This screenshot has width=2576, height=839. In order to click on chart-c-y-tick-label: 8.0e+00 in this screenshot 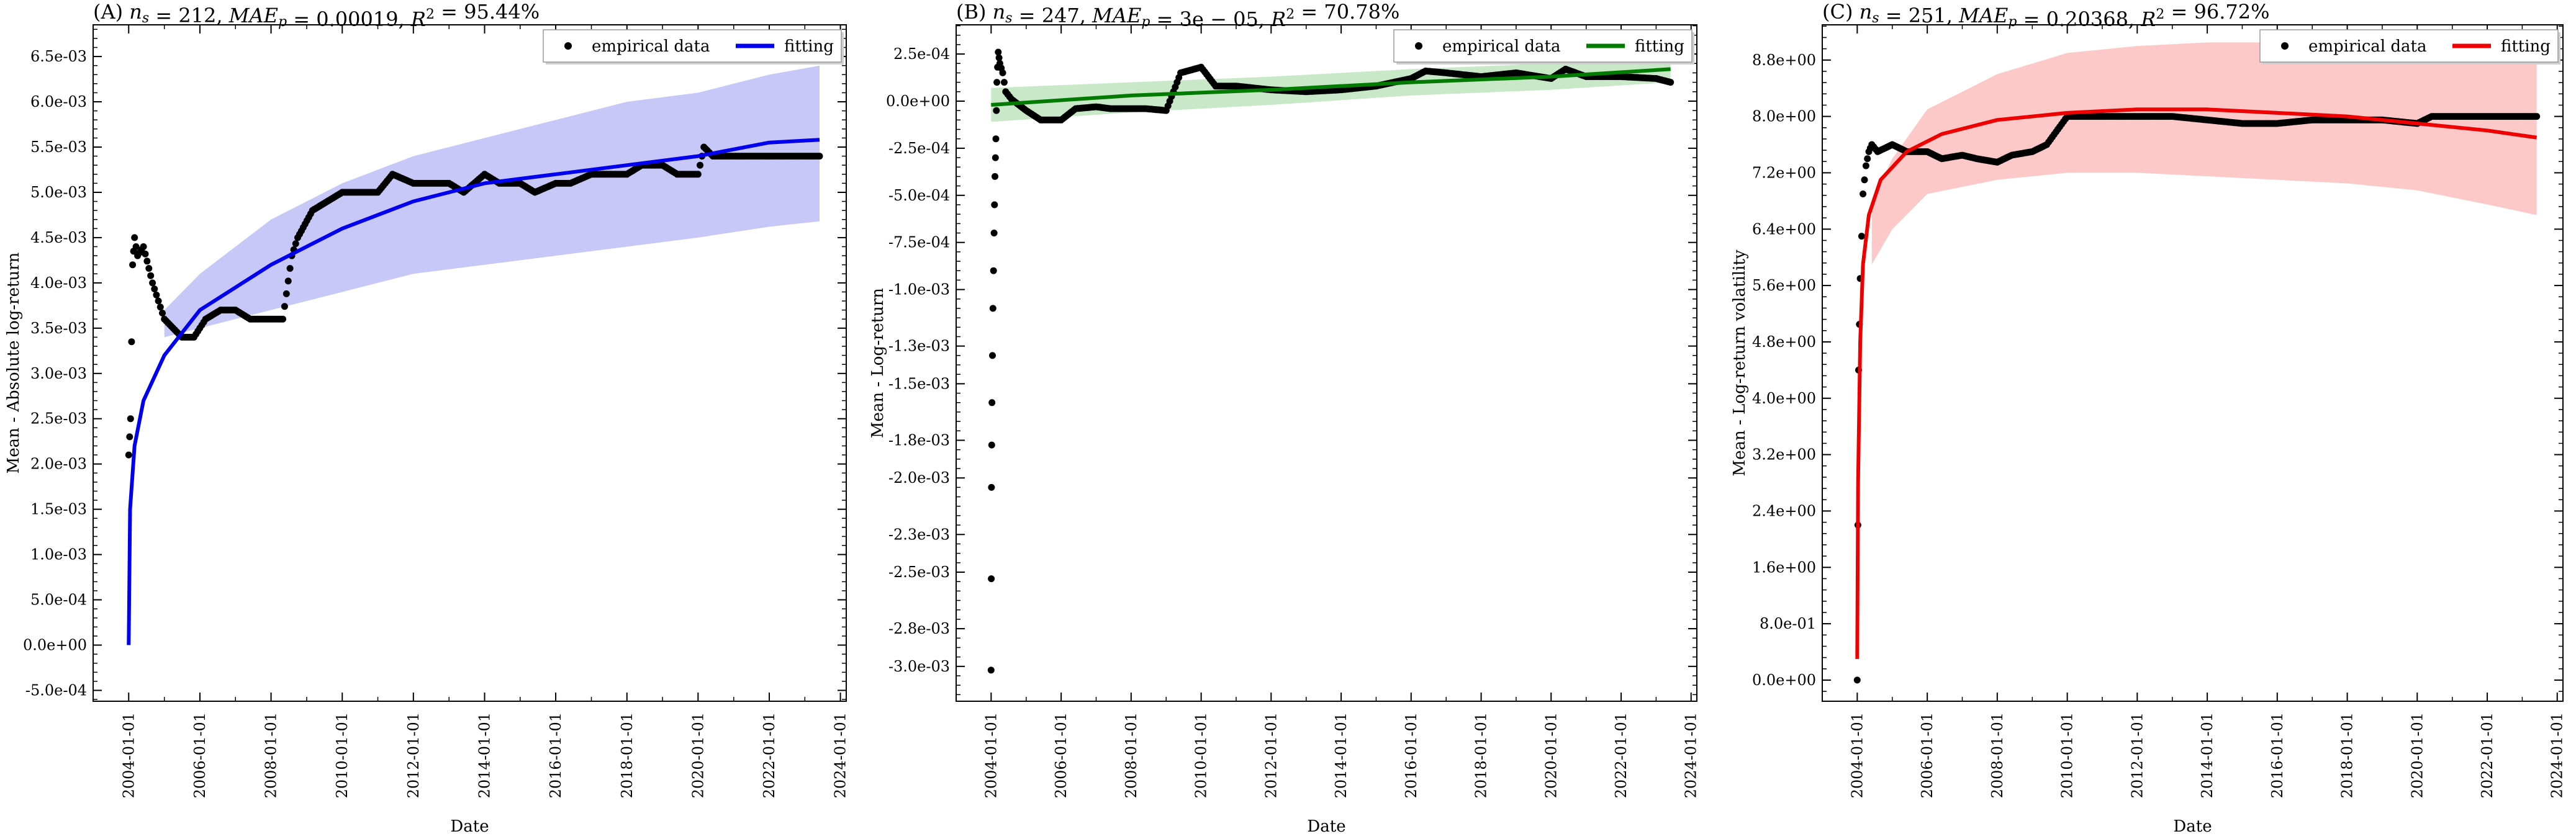, I will do `click(1784, 117)`.